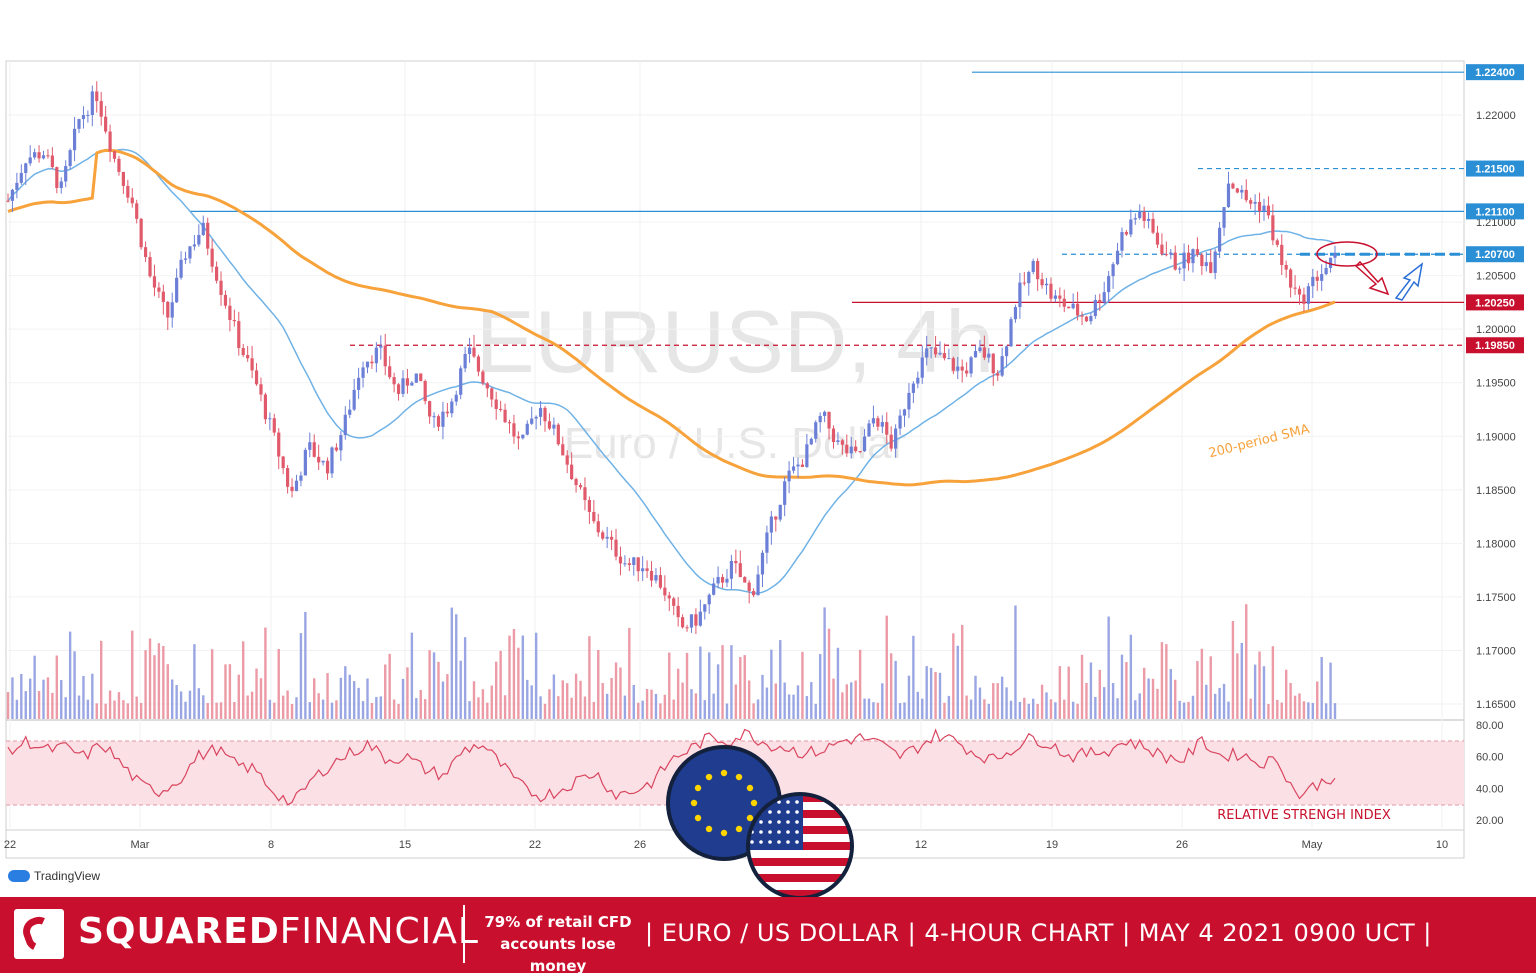 This screenshot has height=977, width=1536. Describe the element at coordinates (1496, 223) in the screenshot. I see `price-tick-label: 1.21000` at that location.